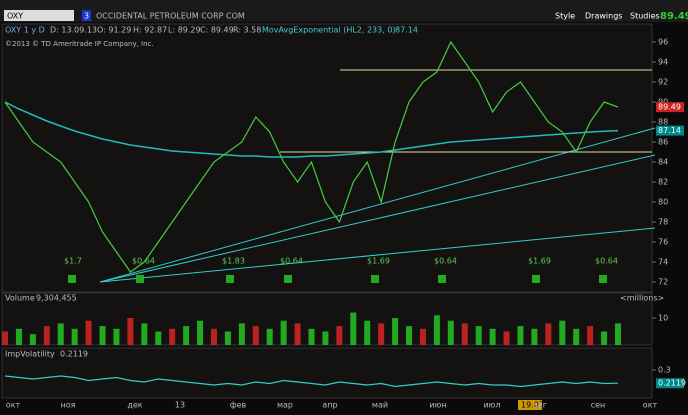 Image resolution: width=688 pixels, height=415 pixels. Describe the element at coordinates (540, 405) in the screenshot. I see `x-tick-label: авг` at that location.